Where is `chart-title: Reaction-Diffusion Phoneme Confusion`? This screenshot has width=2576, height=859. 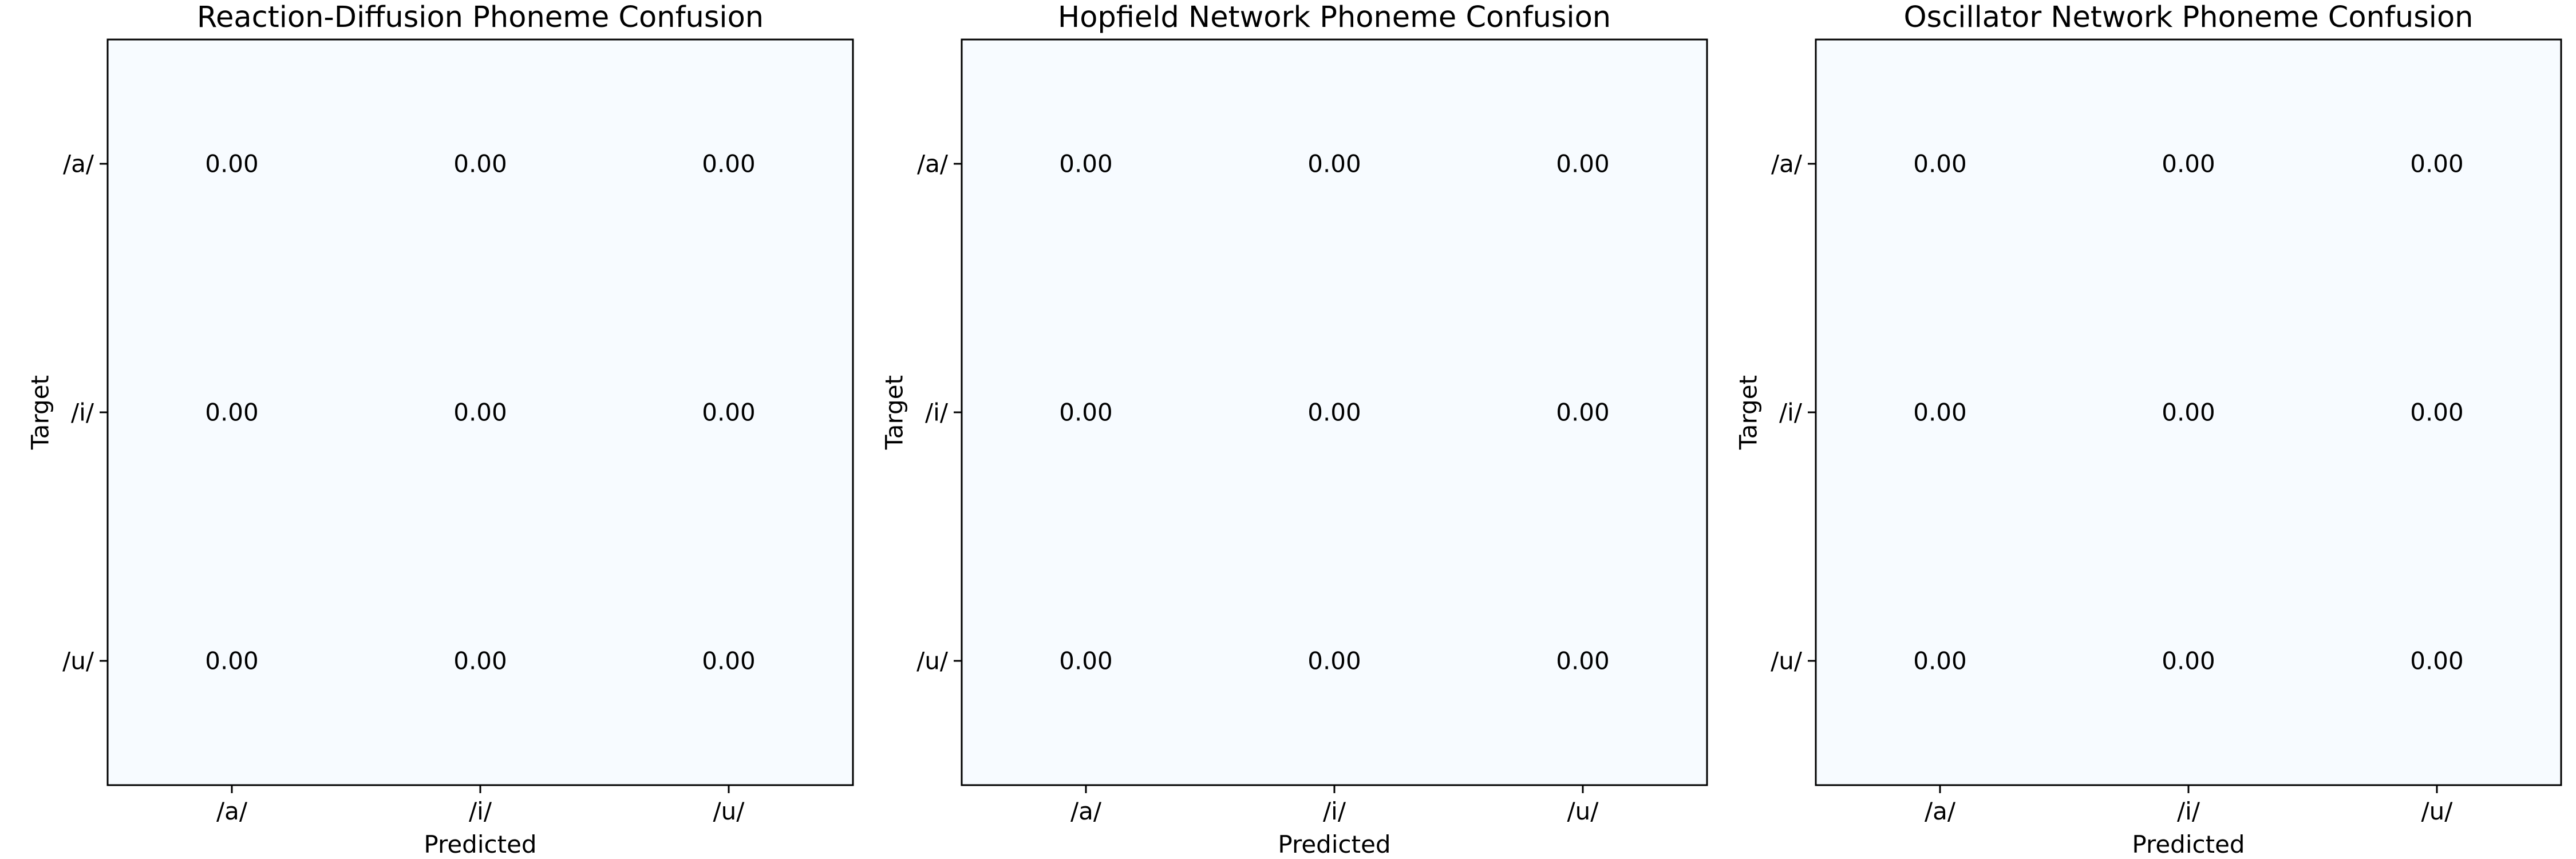
chart-title: Reaction-Diffusion Phoneme Confusion is located at coordinates (480, 17).